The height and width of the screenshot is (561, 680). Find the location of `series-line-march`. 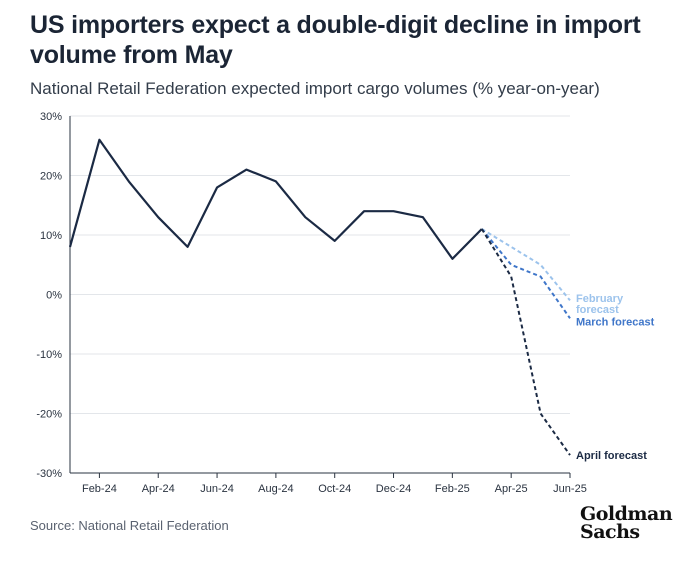

series-line-march is located at coordinates (526, 273).